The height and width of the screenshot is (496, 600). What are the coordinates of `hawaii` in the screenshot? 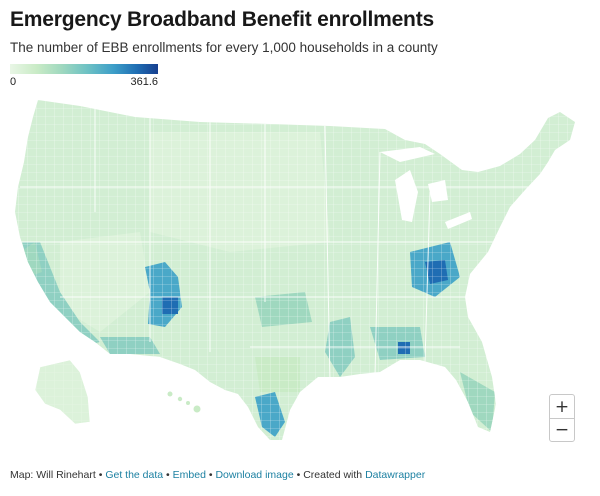 It's located at (184, 402).